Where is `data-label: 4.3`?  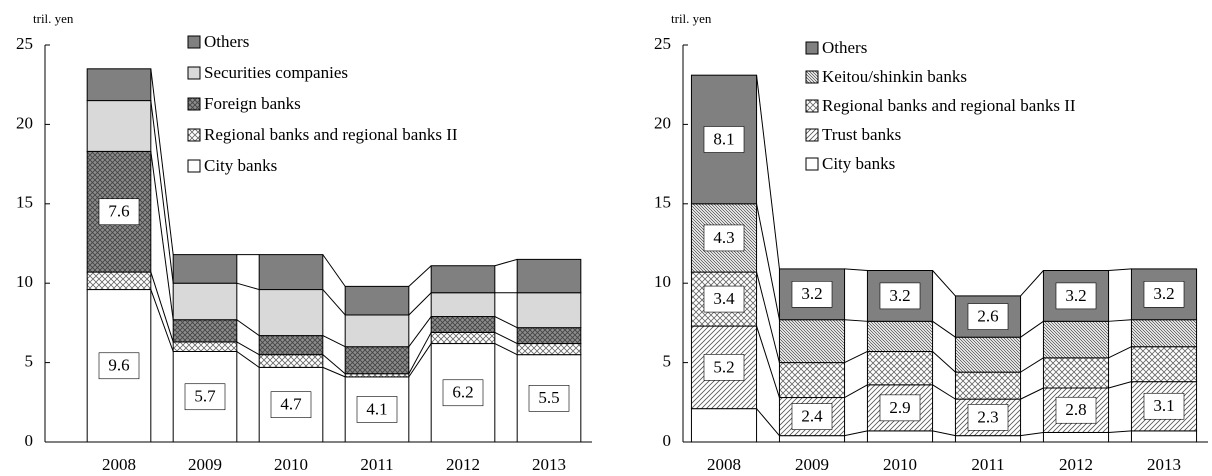 data-label: 4.3 is located at coordinates (723, 237).